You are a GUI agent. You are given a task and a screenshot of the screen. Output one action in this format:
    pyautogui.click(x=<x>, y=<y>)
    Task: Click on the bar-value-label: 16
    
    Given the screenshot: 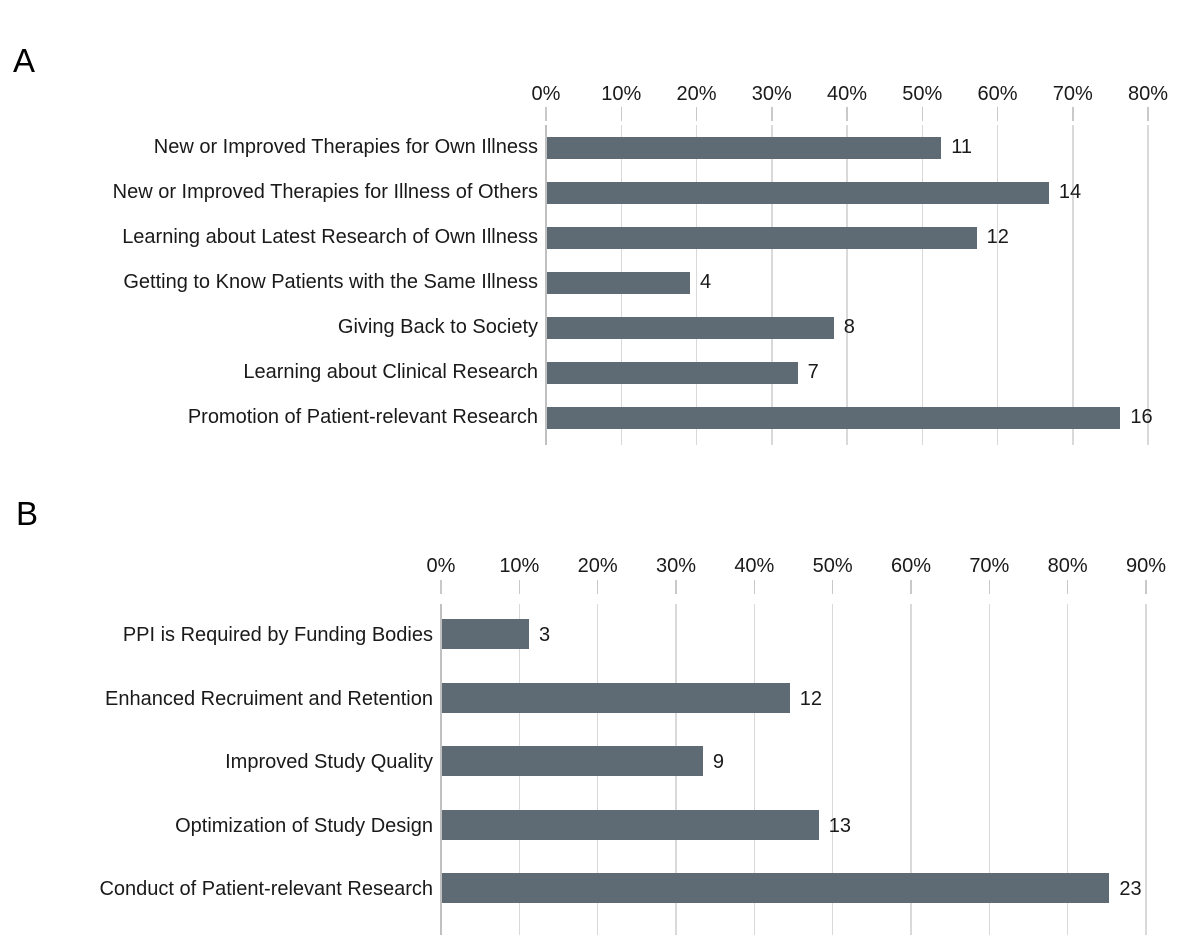 What is the action you would take?
    pyautogui.click(x=1141, y=417)
    